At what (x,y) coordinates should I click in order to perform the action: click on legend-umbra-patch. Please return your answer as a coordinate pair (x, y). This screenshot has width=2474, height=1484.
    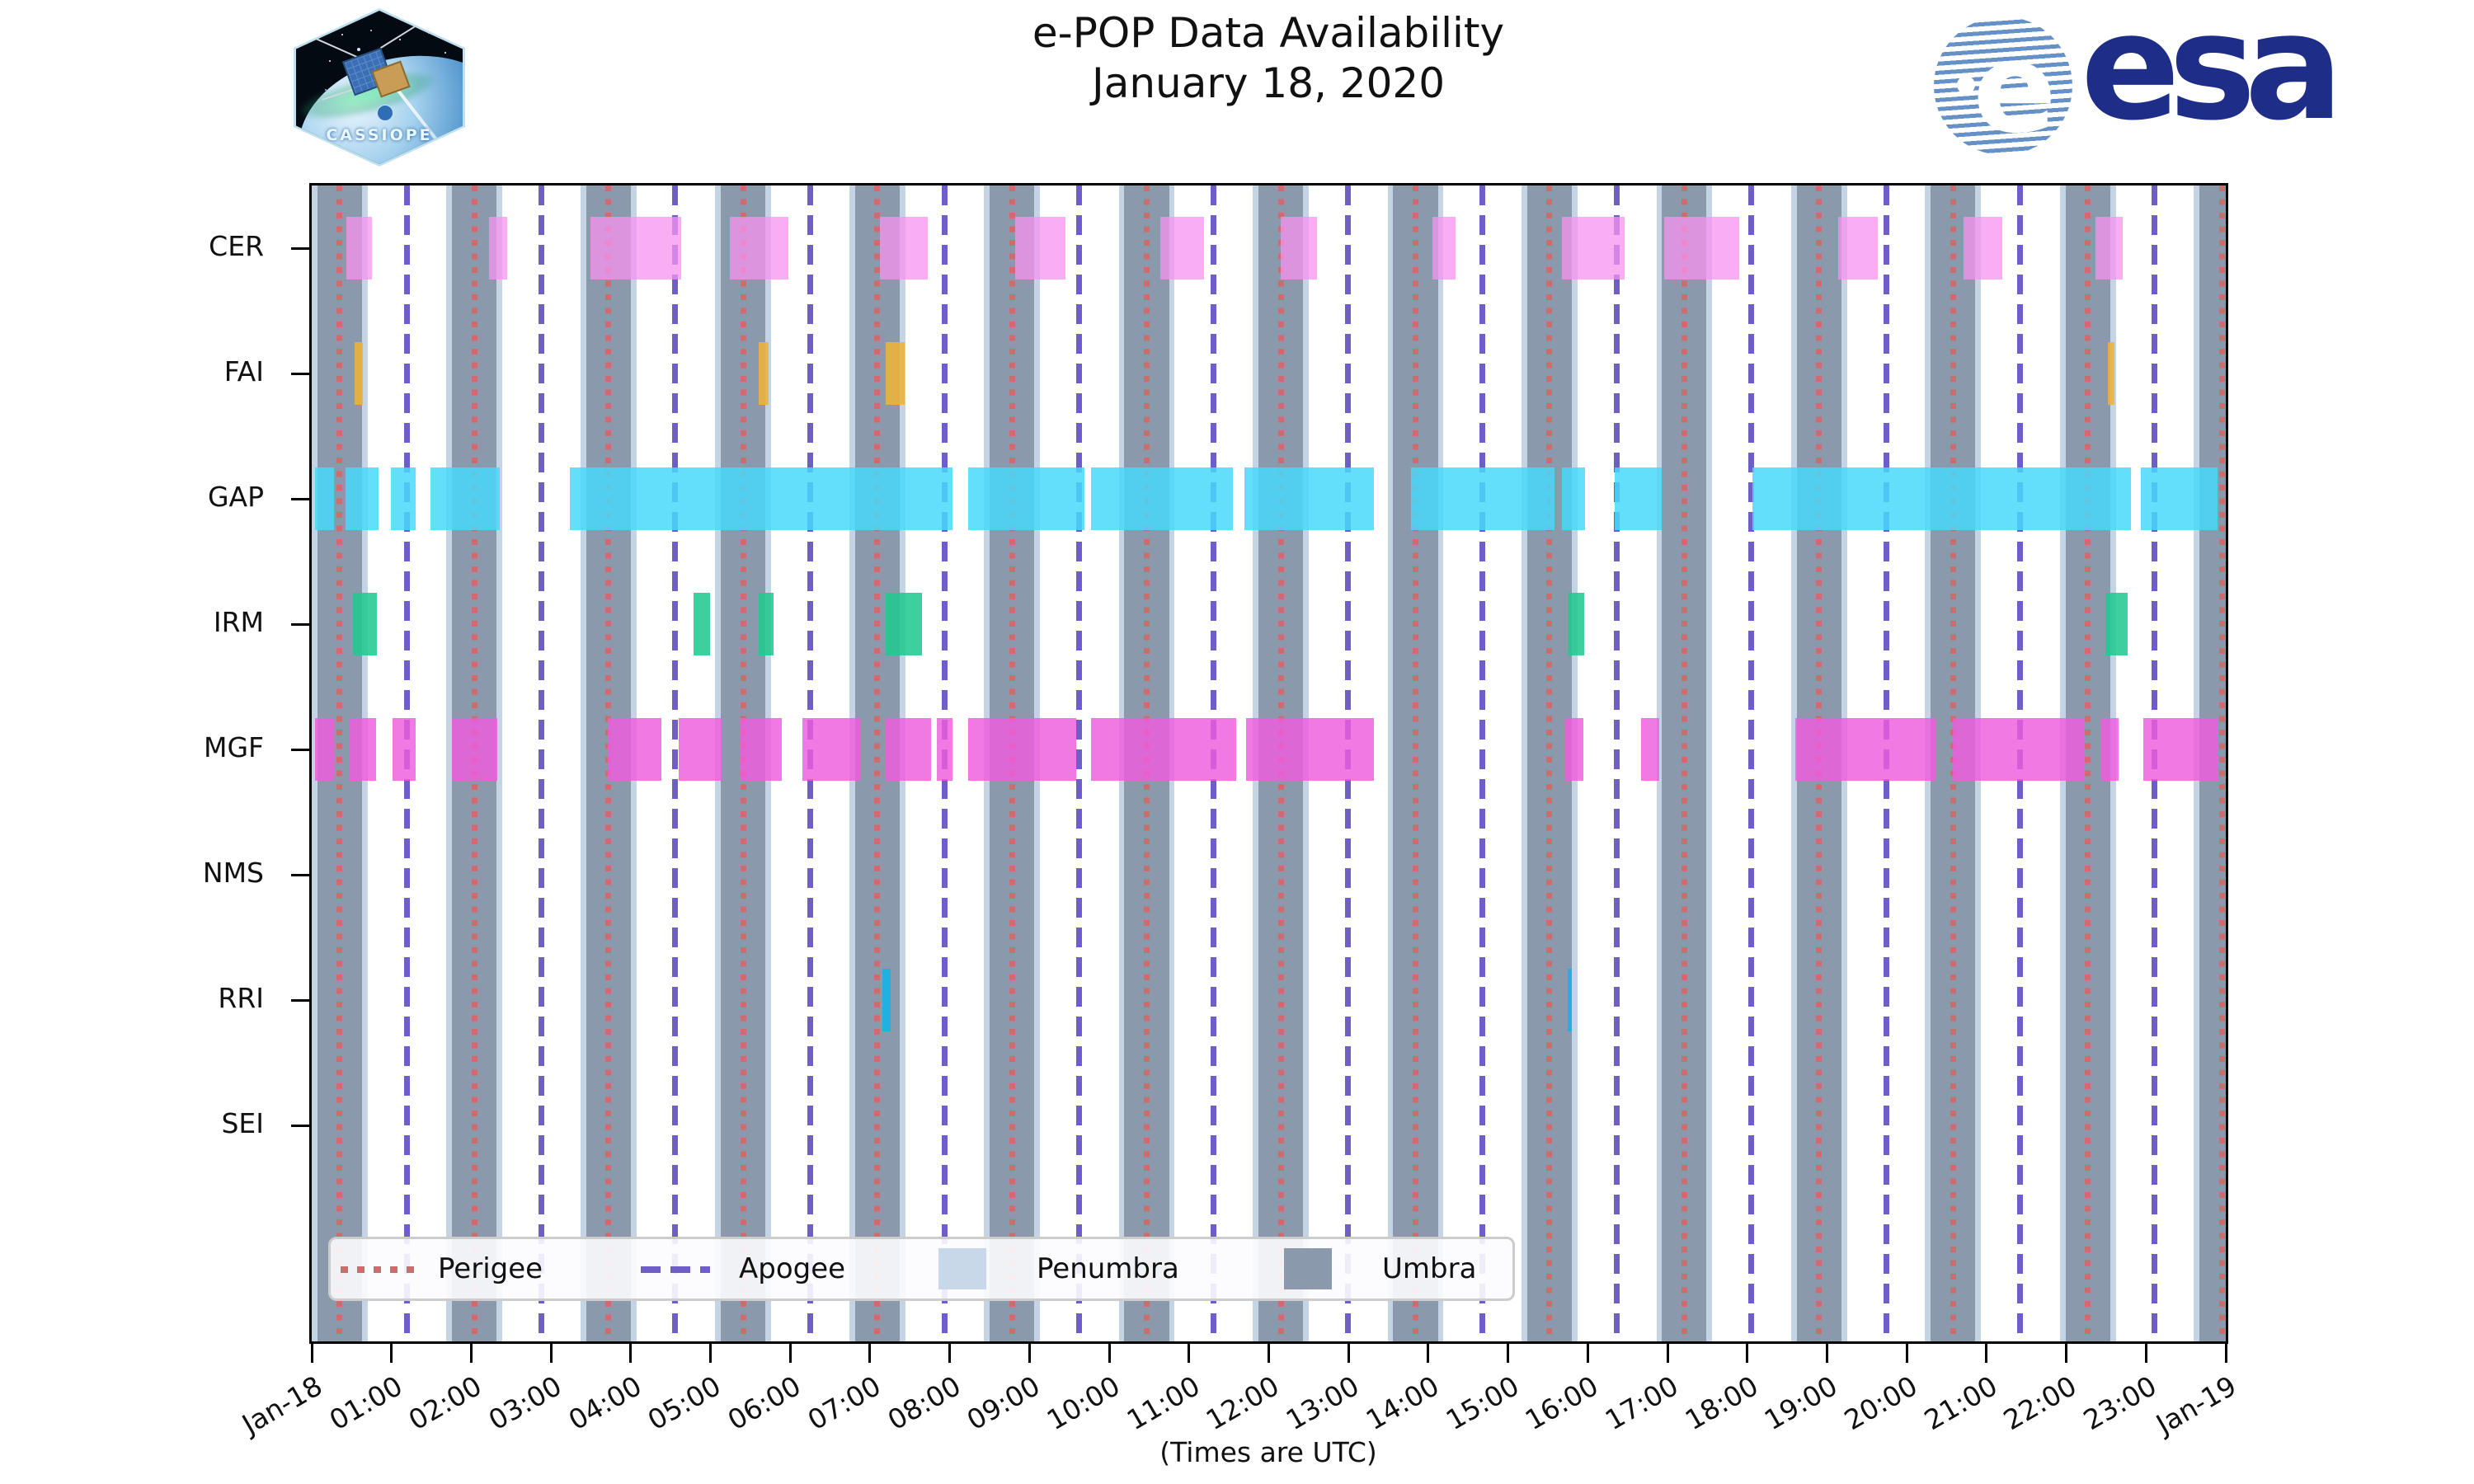
    Looking at the image, I should click on (1308, 1268).